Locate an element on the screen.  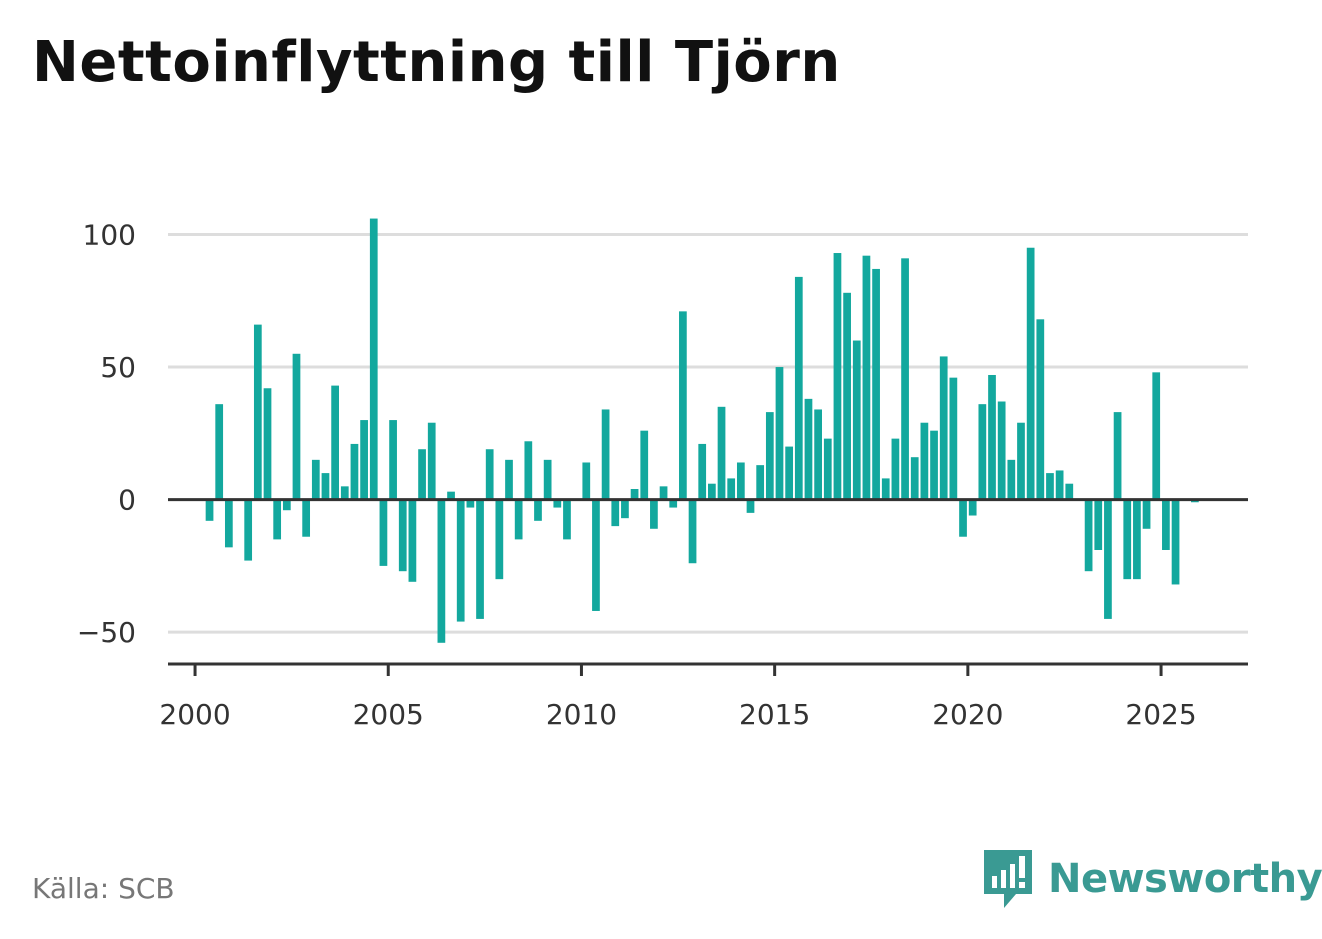
bar: 2012 Q4: -24 is located at coordinates (692, 531).